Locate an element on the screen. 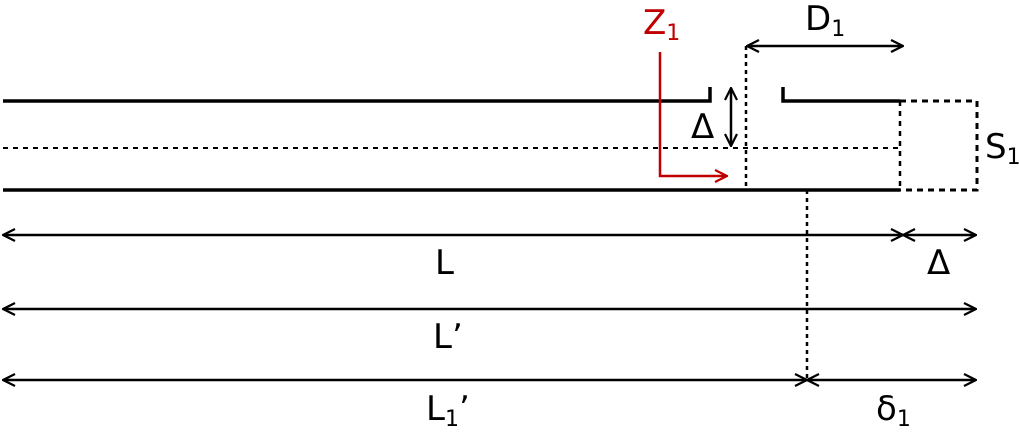 The image size is (1019, 439). z1-label: Z1 is located at coordinates (662, 24).